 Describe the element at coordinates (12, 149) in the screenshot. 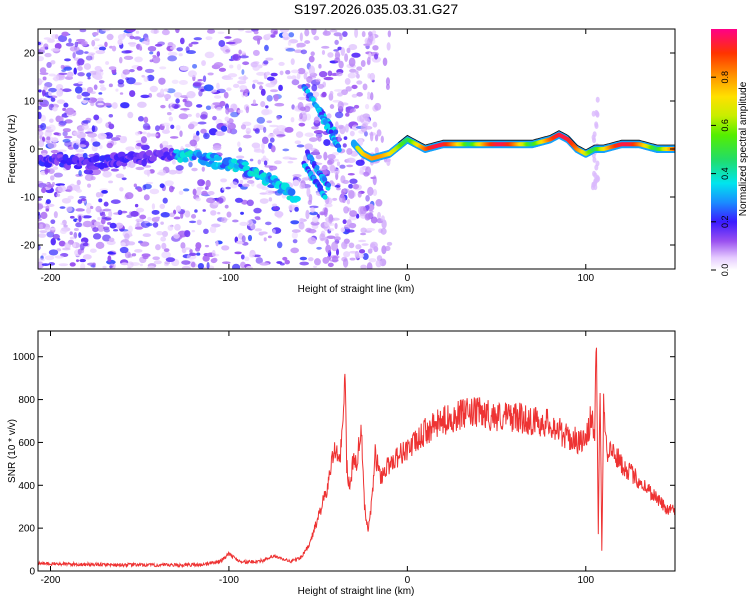

I see `spectrogram-y-label: Frequency (Hz)` at that location.